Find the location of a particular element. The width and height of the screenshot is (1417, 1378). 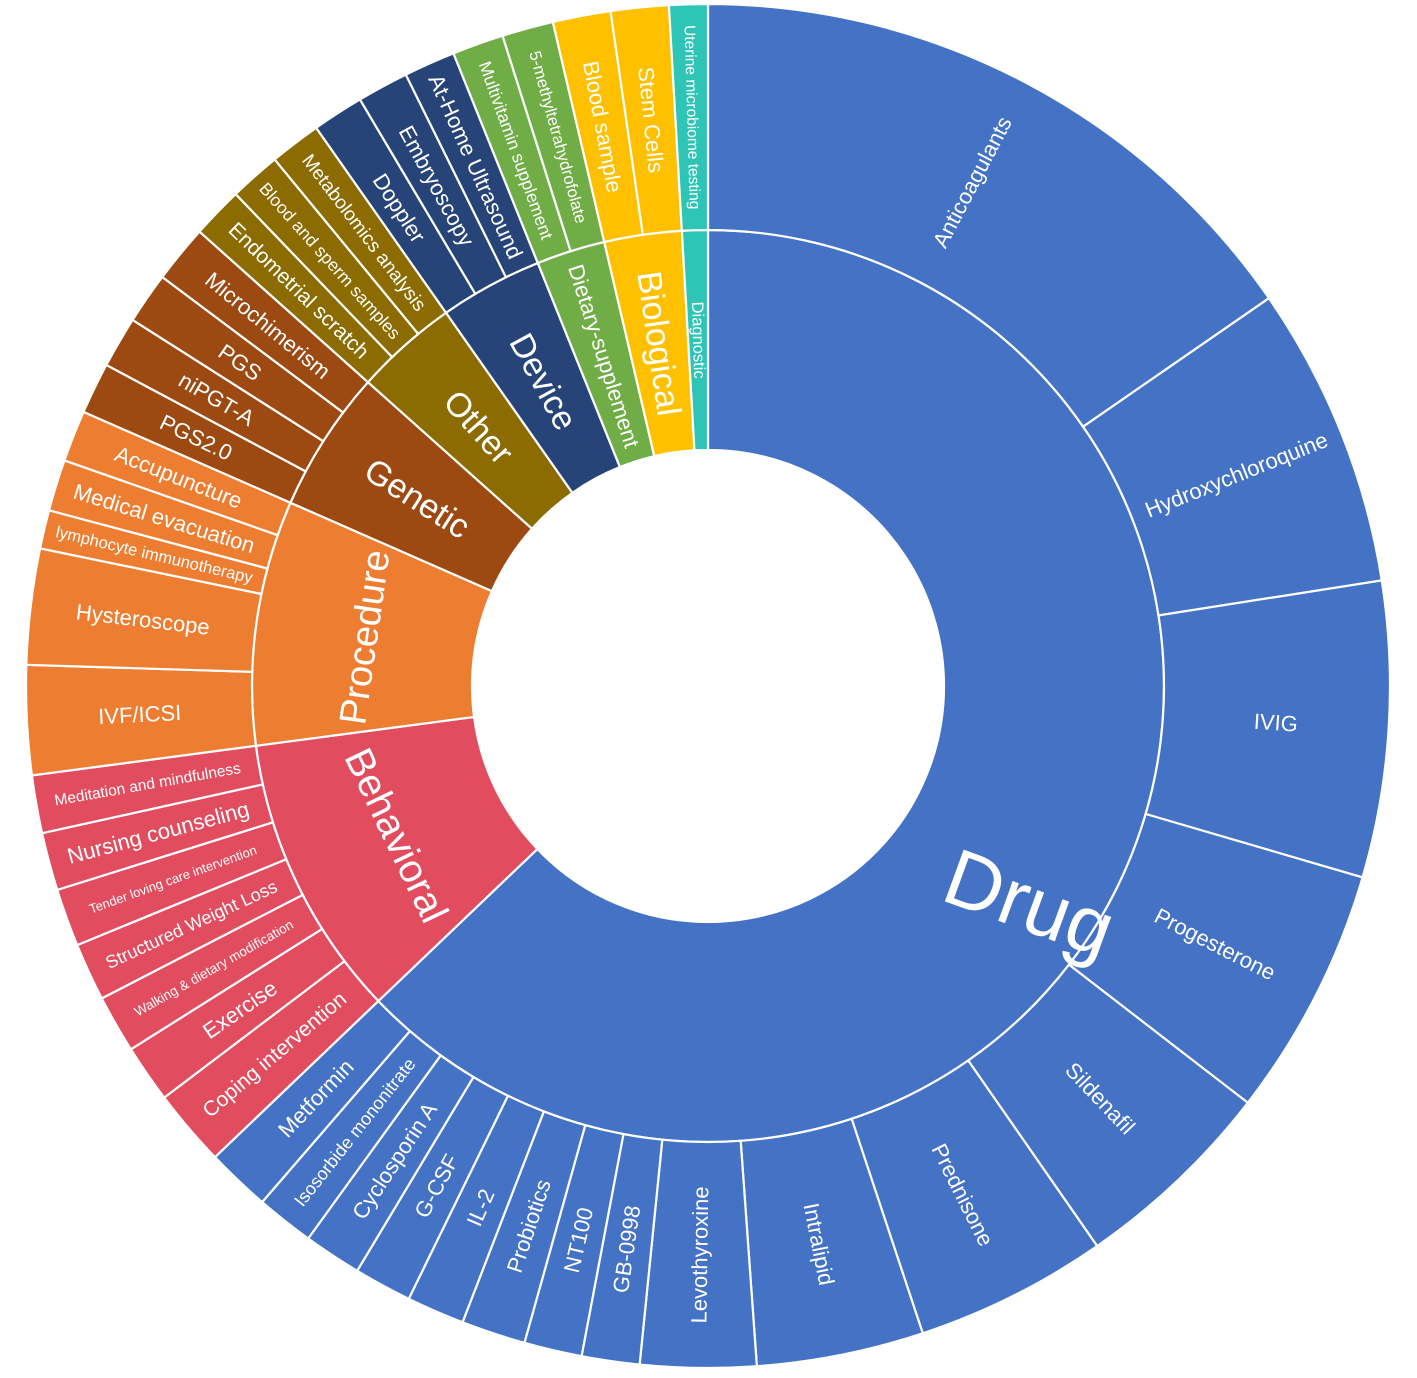

label-diagnostic: Diagnostic is located at coordinates (698, 340).